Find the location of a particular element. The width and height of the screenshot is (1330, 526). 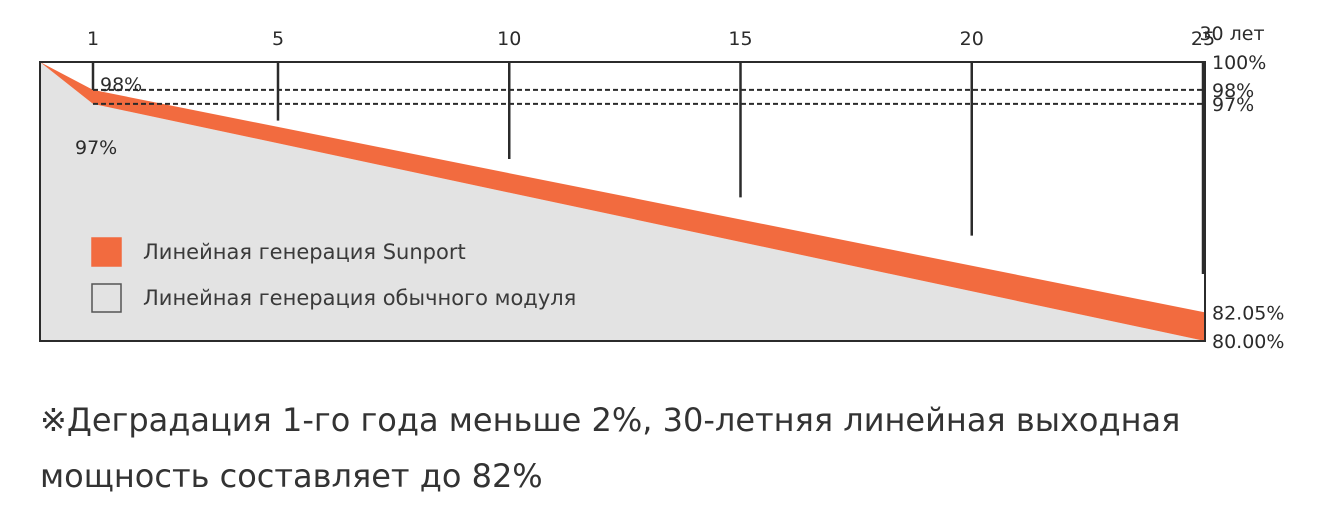

x-tick-label: 1 is located at coordinates (93, 39).